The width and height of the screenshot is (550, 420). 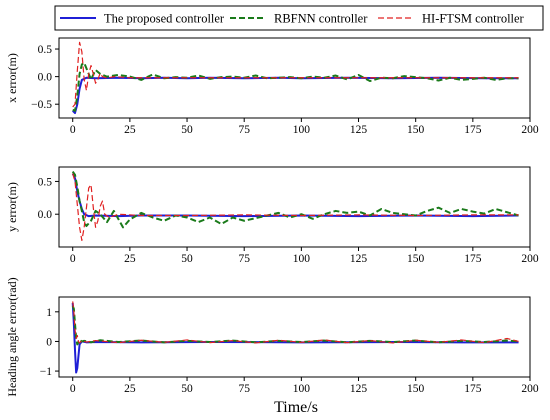 I want to click on legend-label: RBFNN controller, so click(x=321, y=19).